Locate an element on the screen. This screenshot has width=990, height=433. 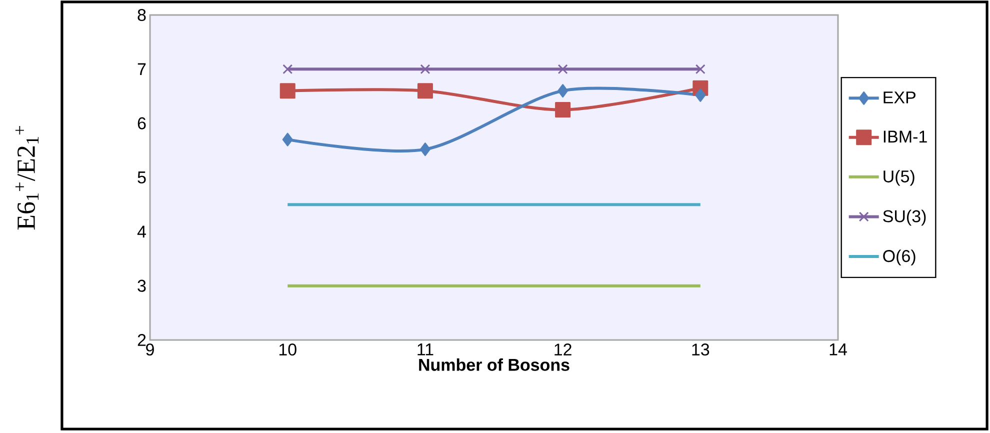
legend-label: IBM-1 is located at coordinates (905, 136).